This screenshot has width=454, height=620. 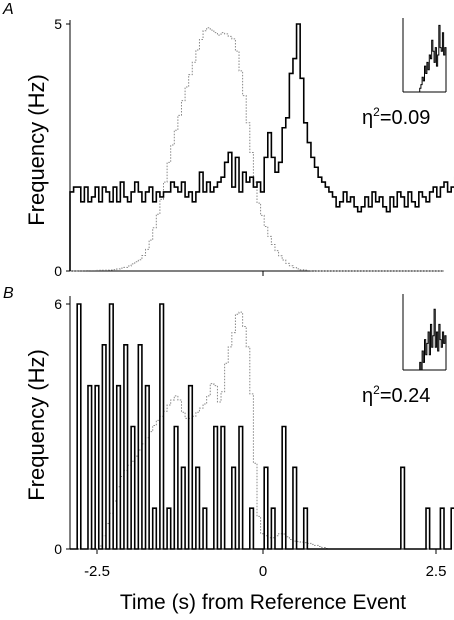 I want to click on panel-b-letter: B, so click(x=8, y=293).